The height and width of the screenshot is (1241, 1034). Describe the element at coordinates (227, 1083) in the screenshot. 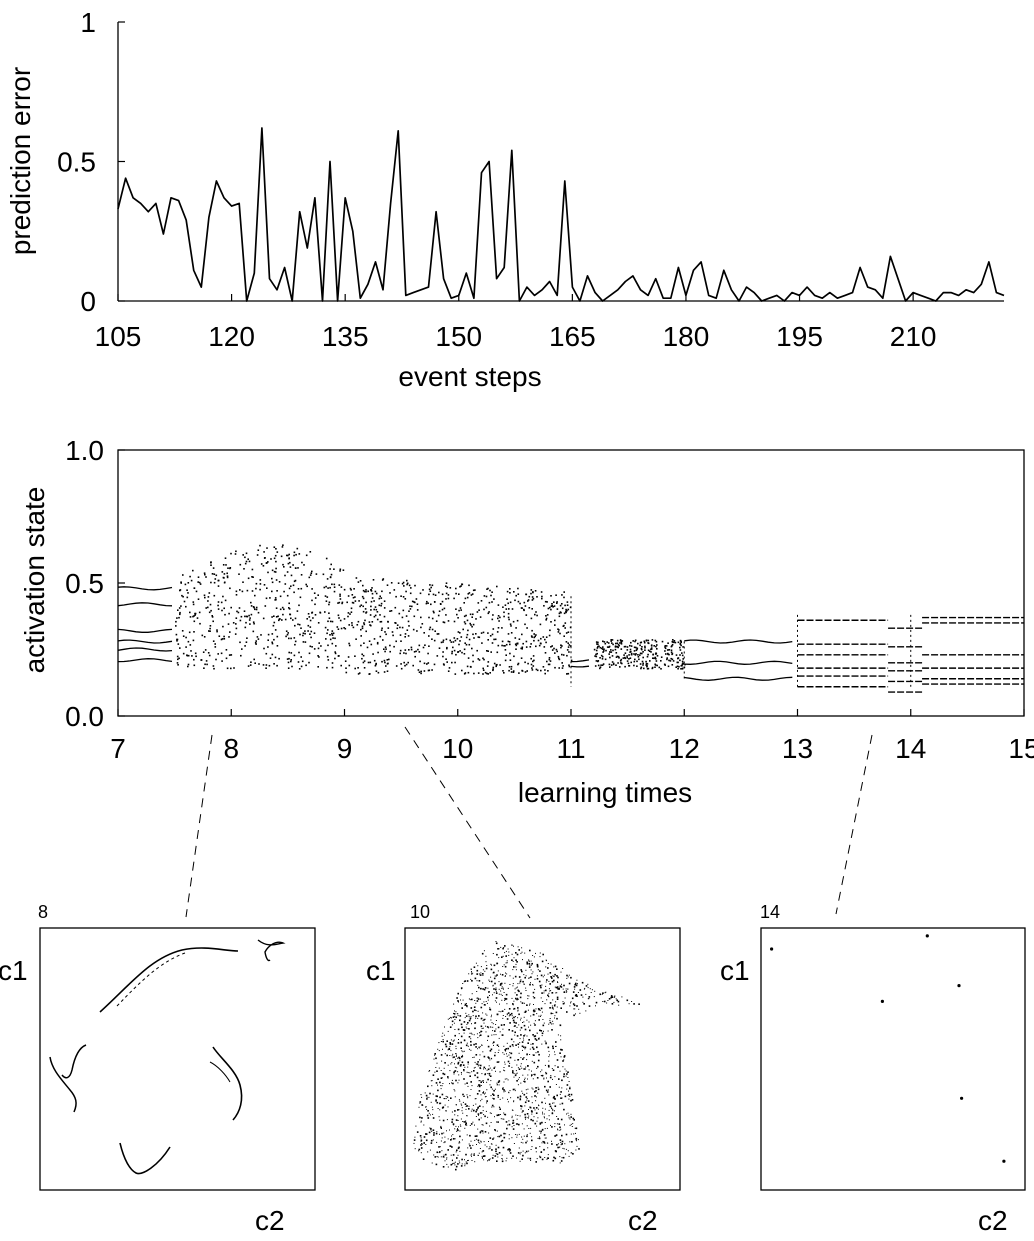

I see `curve-right-hook` at that location.